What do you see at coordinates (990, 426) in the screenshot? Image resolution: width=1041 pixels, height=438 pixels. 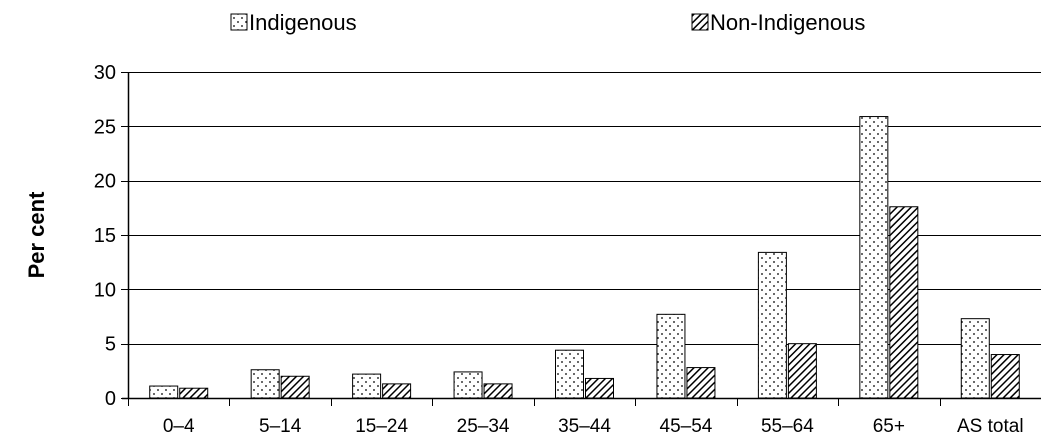 I see `x-tick-label: AS total` at bounding box center [990, 426].